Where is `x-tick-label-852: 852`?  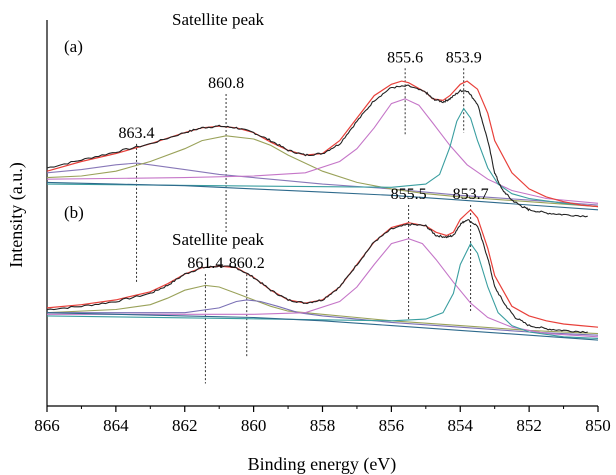
x-tick-label-852: 852 is located at coordinates (529, 425).